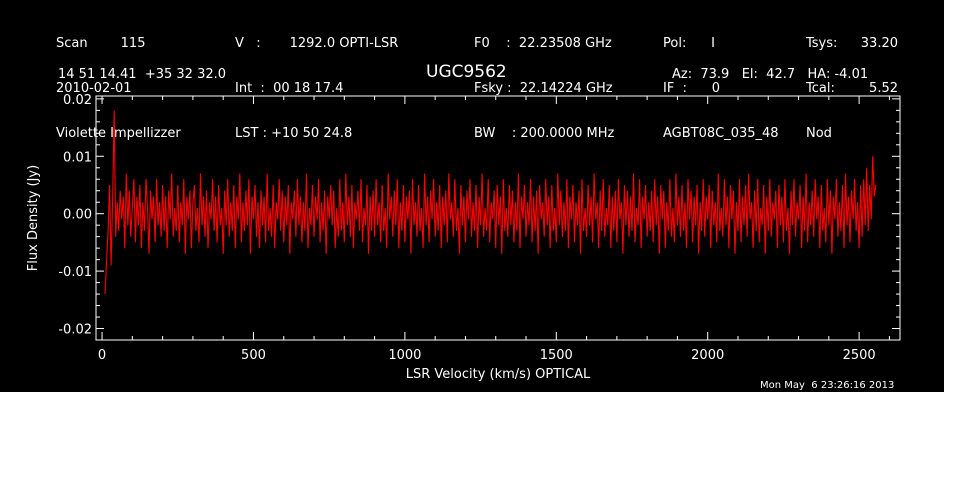  What do you see at coordinates (404, 355) in the screenshot?
I see `x-tick-label: 1000` at bounding box center [404, 355].